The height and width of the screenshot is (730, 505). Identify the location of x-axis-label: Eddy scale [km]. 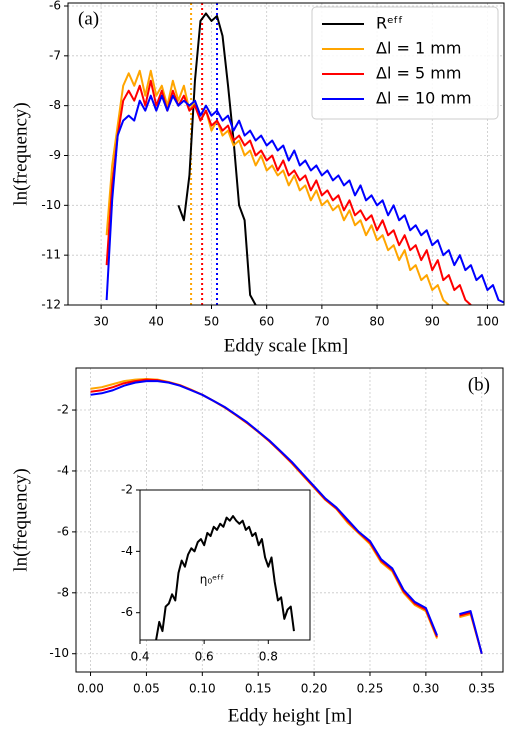
(286, 345).